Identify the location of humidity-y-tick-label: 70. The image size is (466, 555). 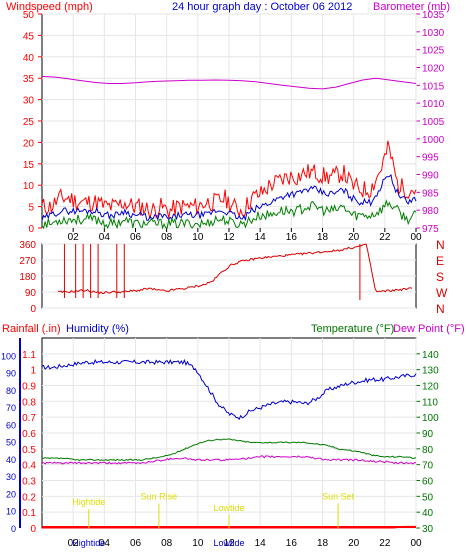
(11, 408).